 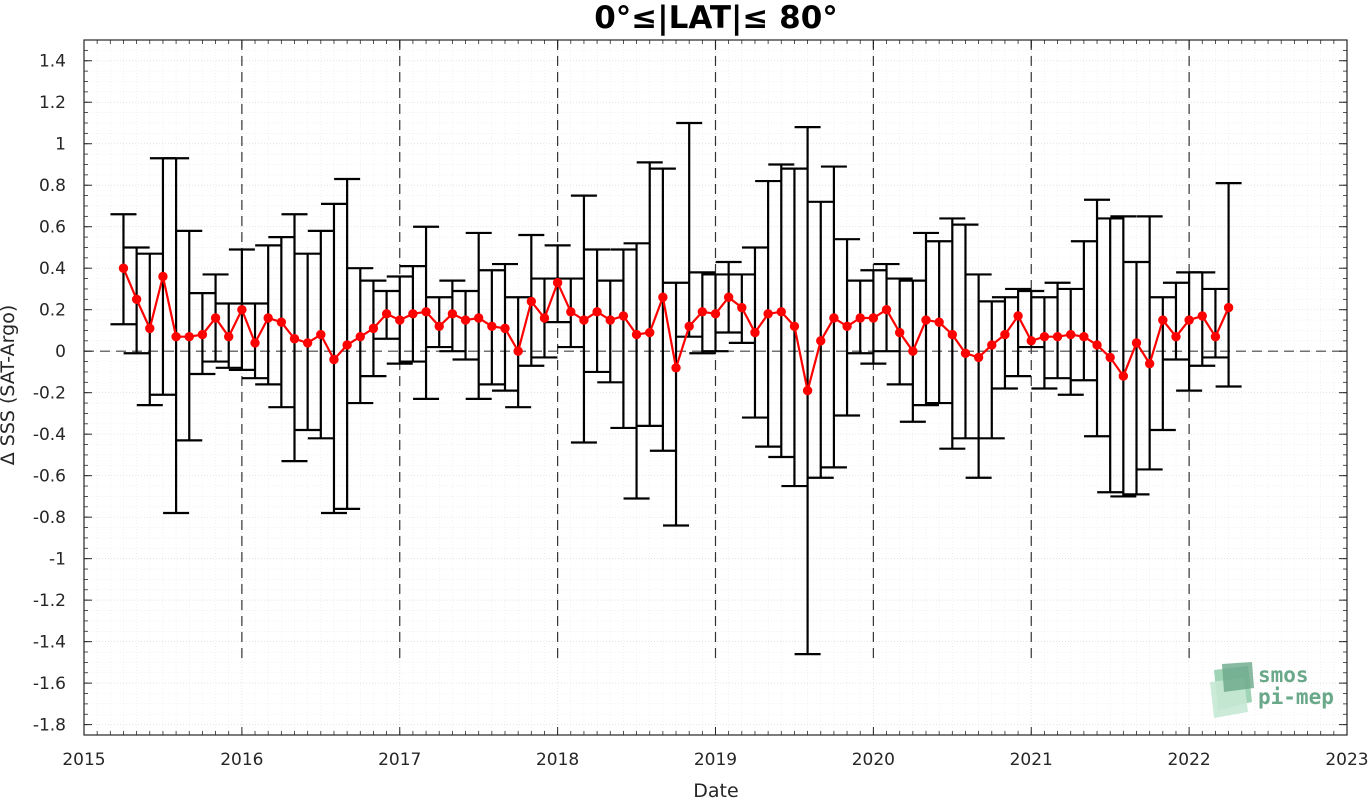 What do you see at coordinates (716, 18) in the screenshot?
I see `chart-title: 0°≤|LAT|≤ 80°` at bounding box center [716, 18].